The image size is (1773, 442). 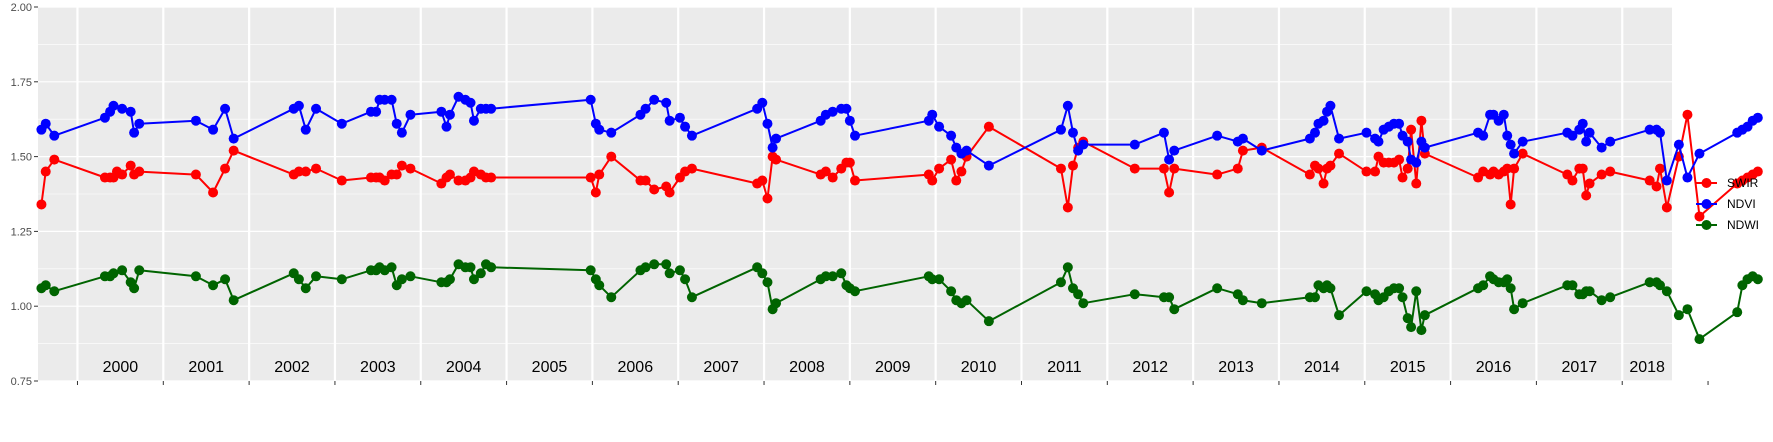 I want to click on y-tick-label: 1.00, so click(x=21, y=307).